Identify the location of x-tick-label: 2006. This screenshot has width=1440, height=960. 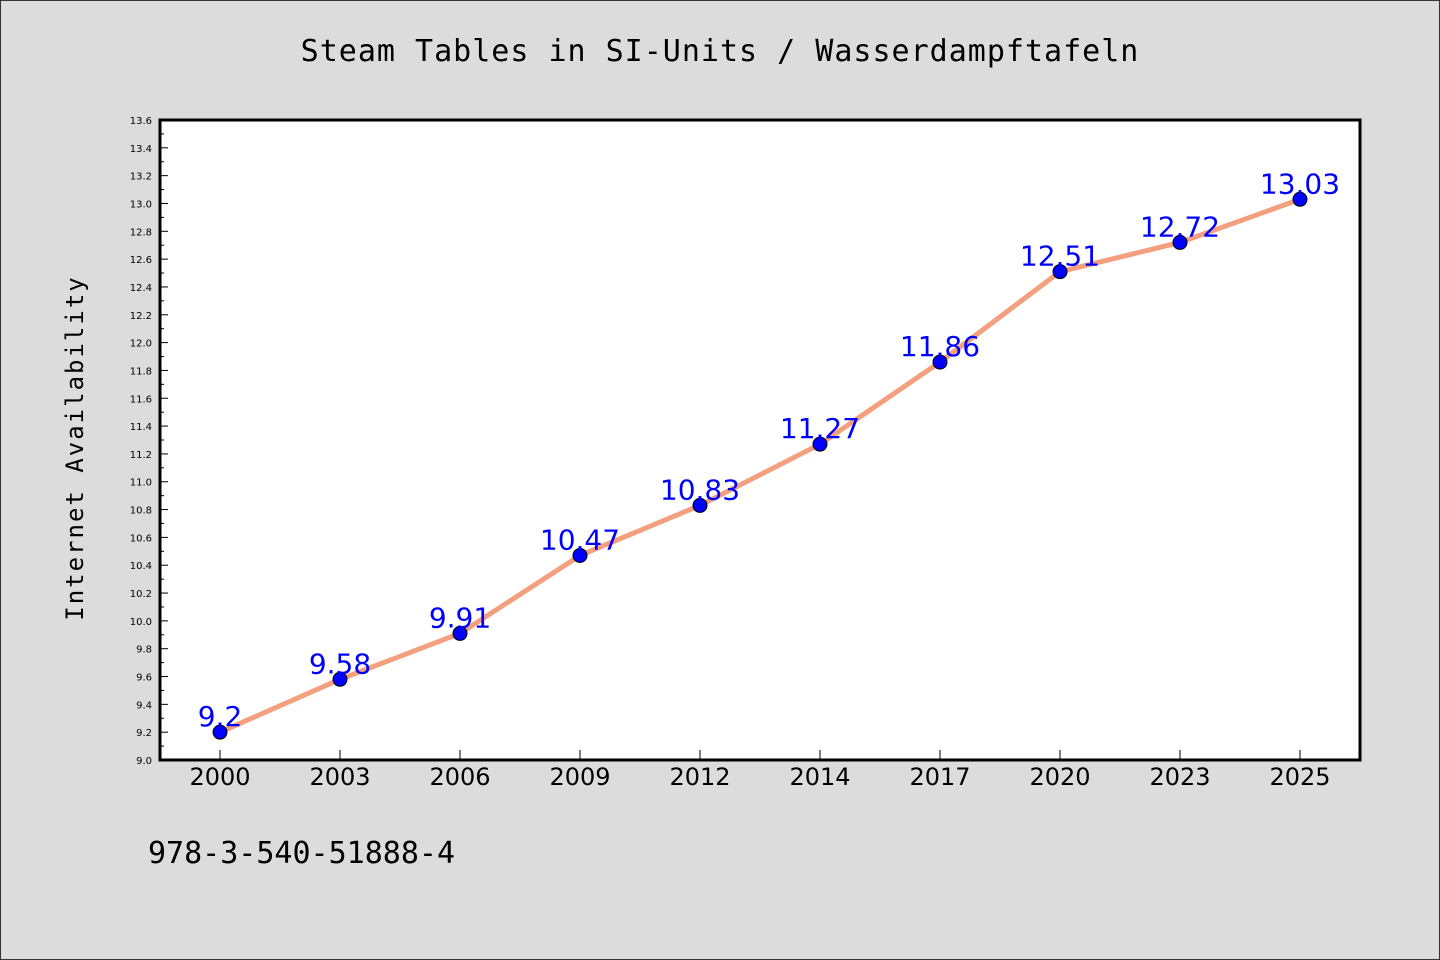
(459, 777).